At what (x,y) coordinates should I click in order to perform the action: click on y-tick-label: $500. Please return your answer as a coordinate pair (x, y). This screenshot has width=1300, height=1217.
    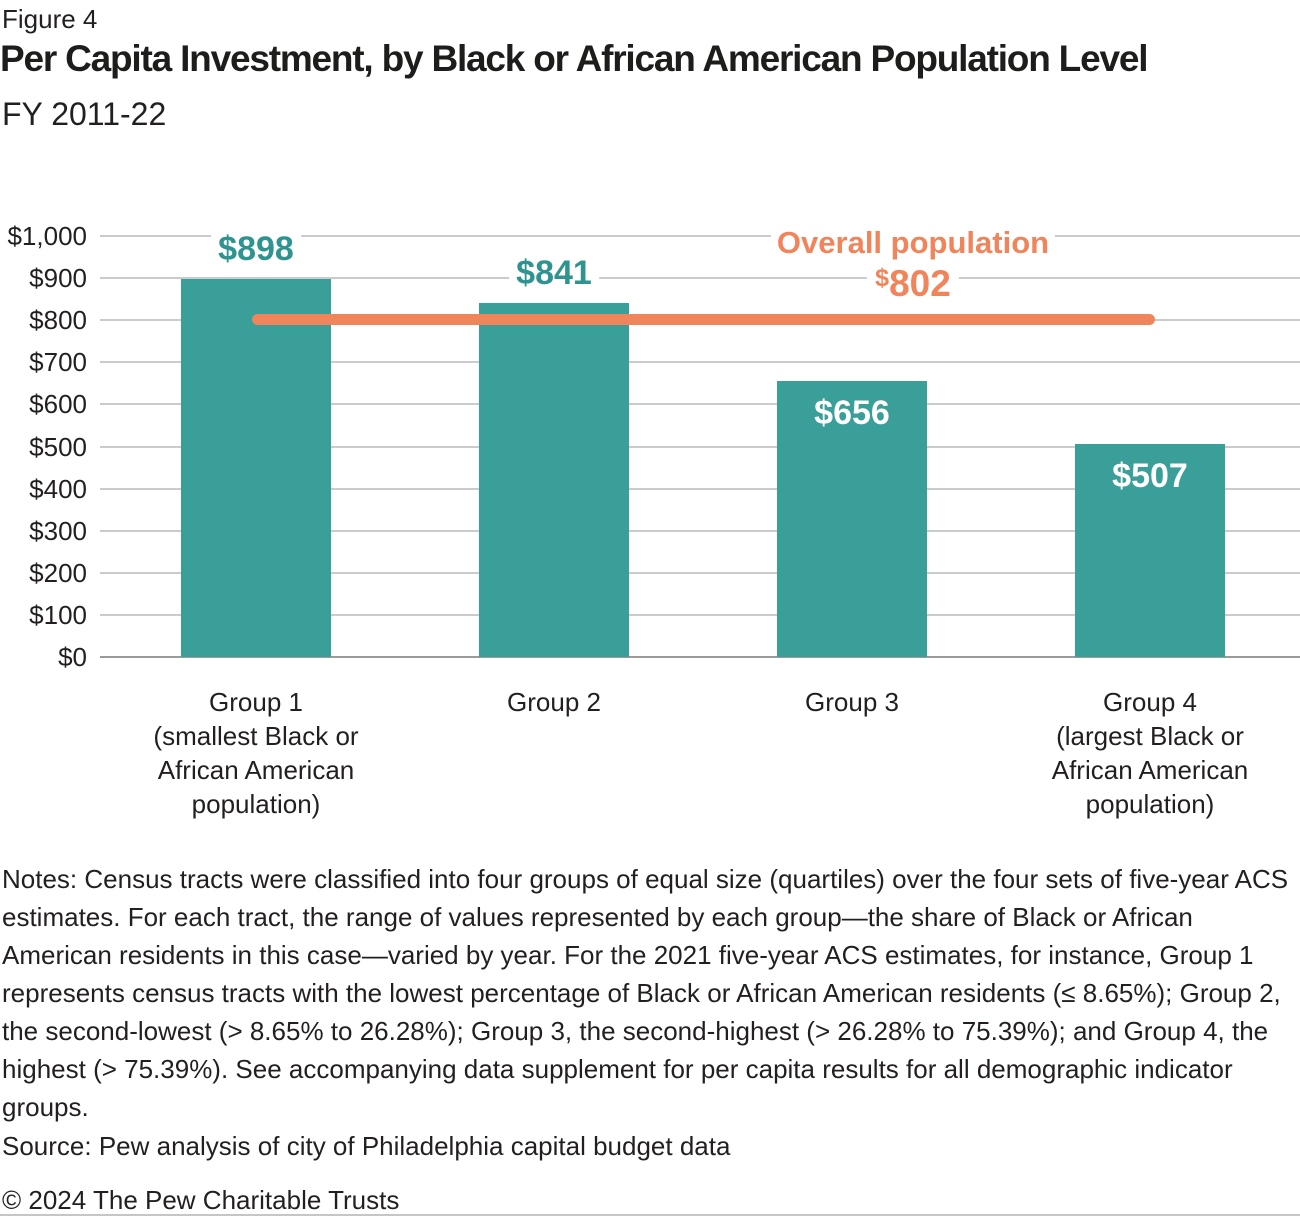
    Looking at the image, I should click on (58, 446).